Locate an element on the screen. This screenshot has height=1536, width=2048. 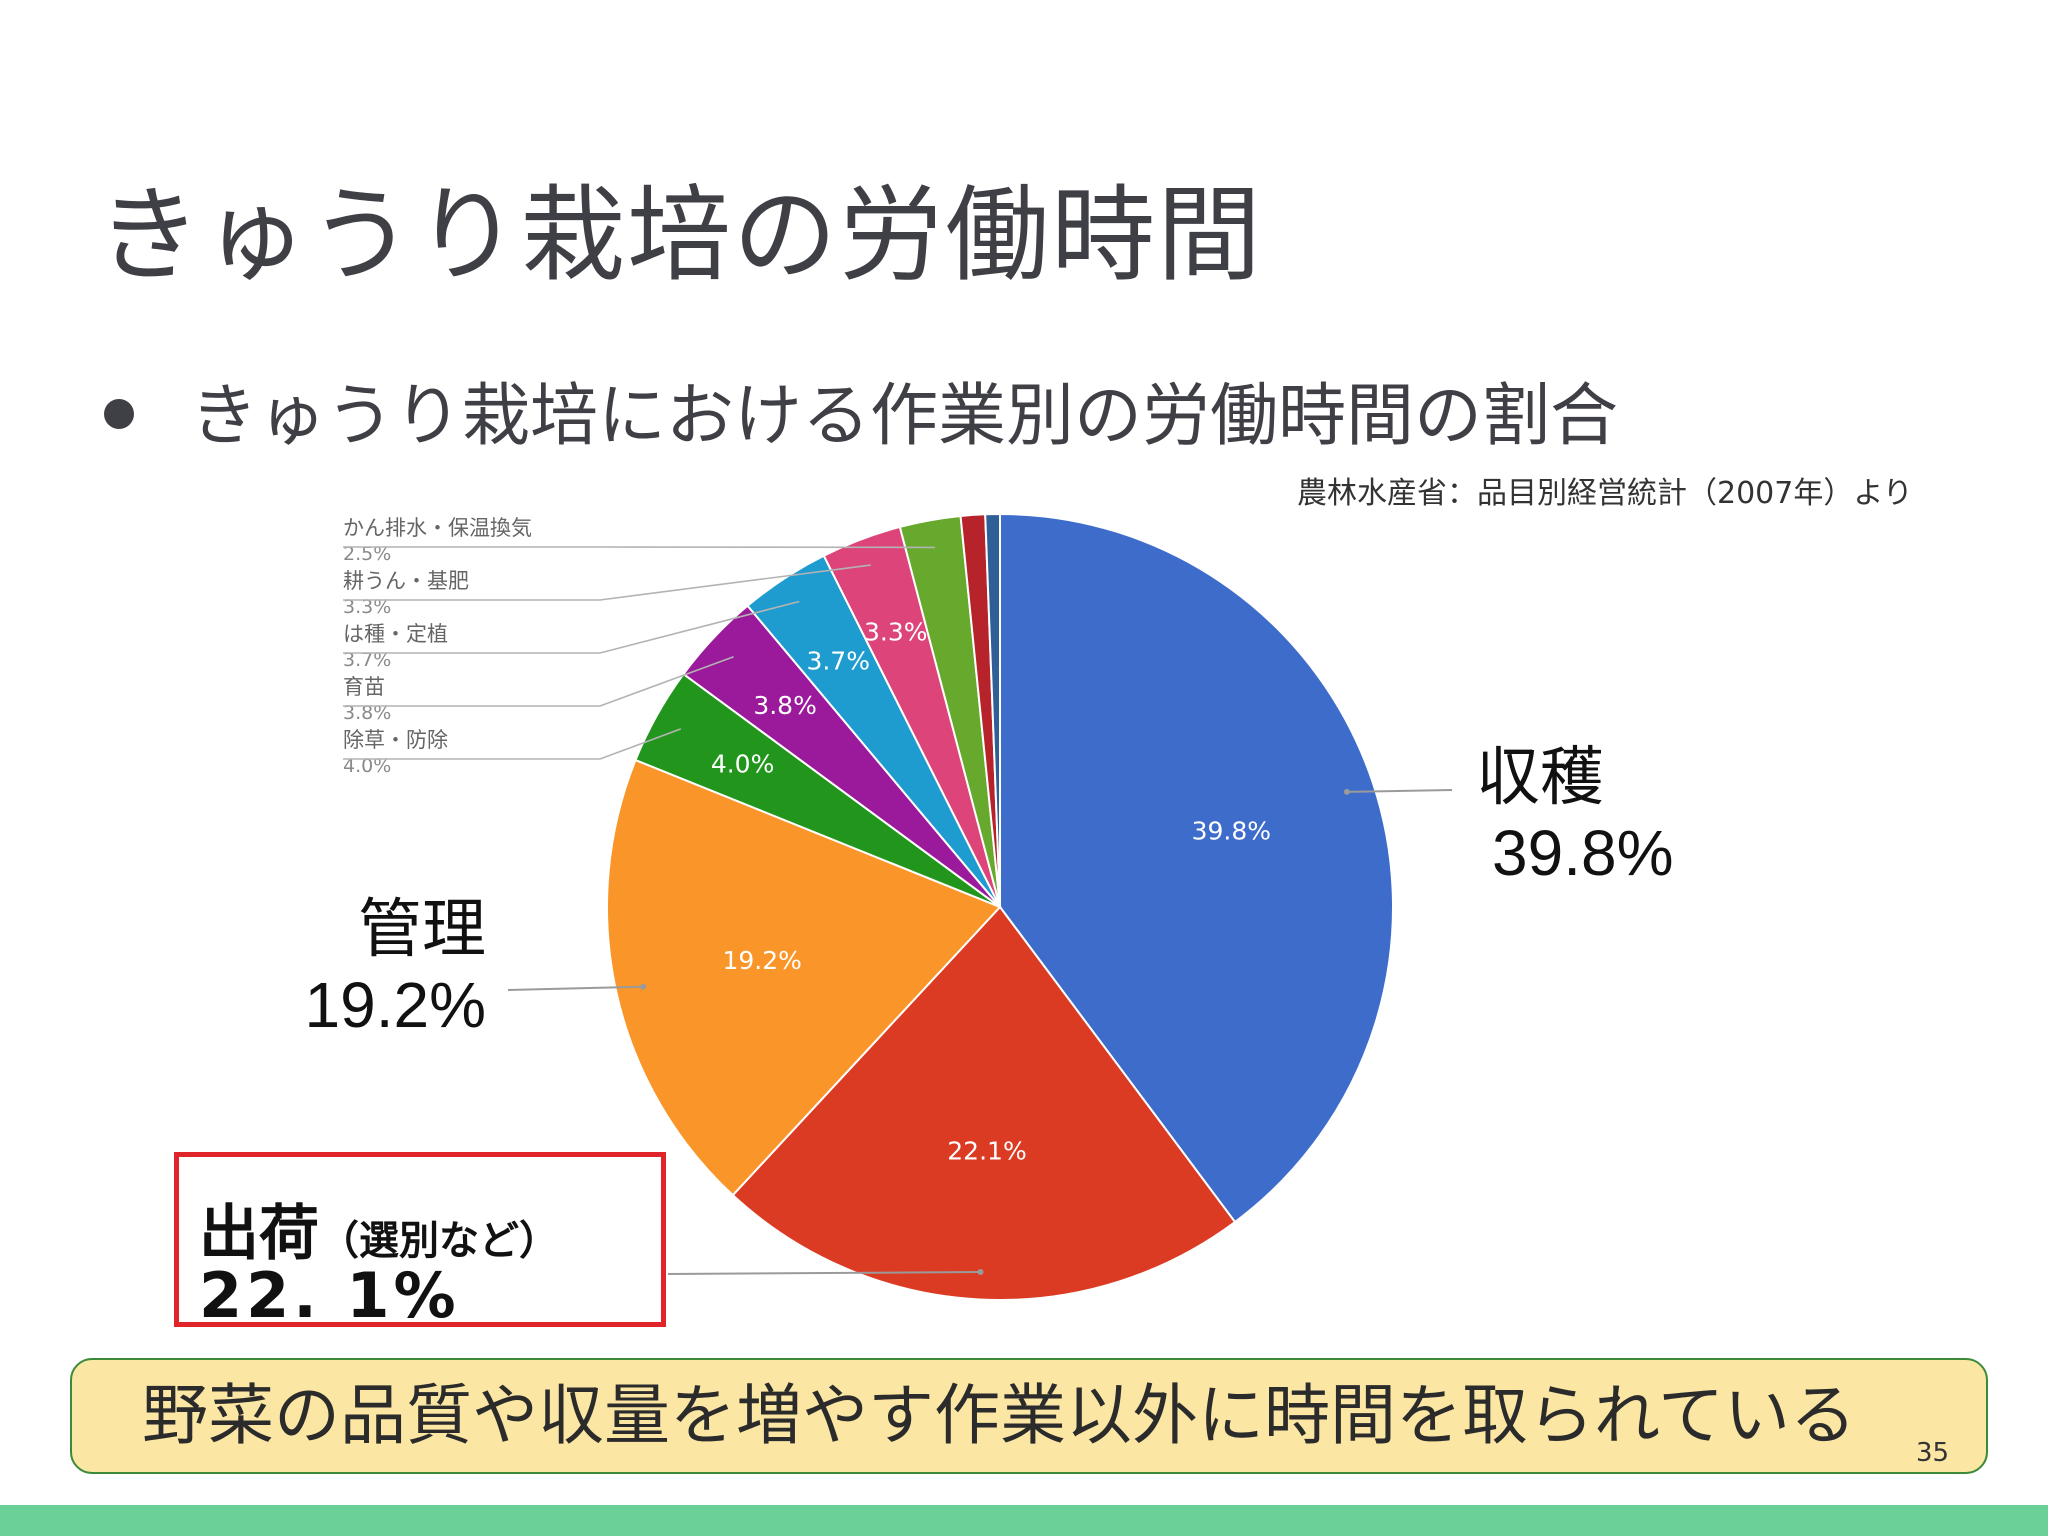
management-leader-line is located at coordinates (575, 988).